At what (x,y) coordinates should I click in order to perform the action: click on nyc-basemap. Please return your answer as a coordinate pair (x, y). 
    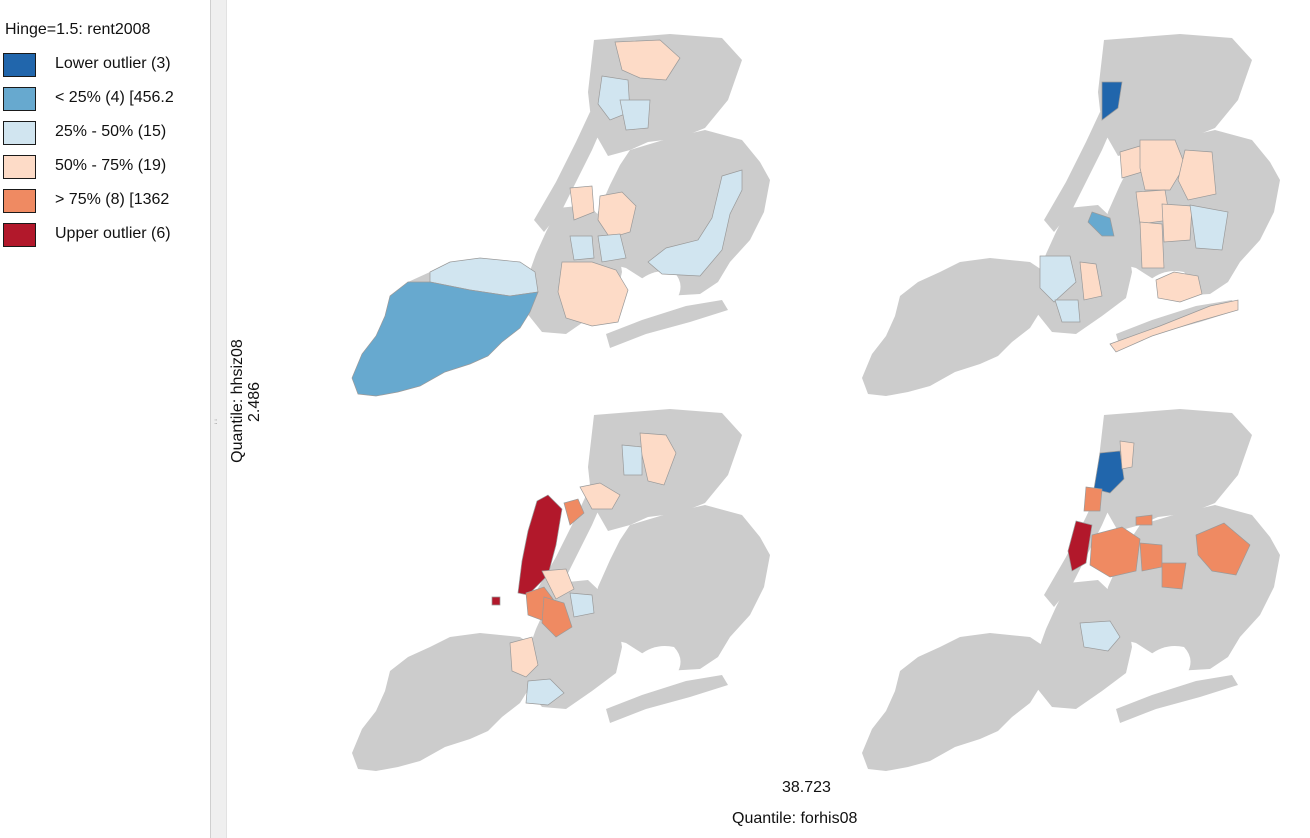
    Looking at the image, I should click on (1071, 590).